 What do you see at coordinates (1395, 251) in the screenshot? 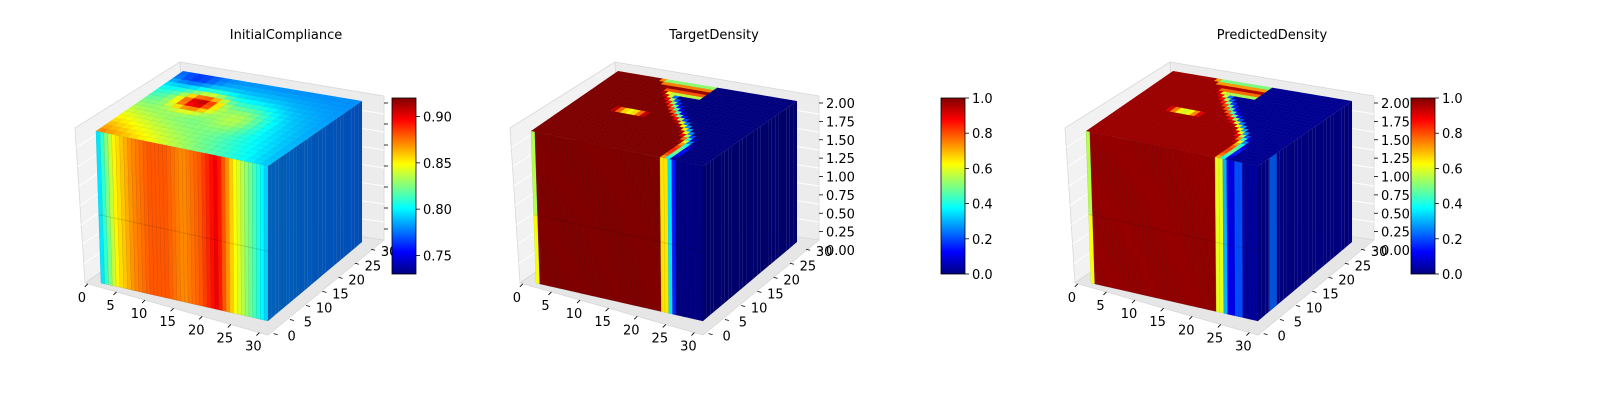
I see `z-tick-label: 0.00` at bounding box center [1395, 251].